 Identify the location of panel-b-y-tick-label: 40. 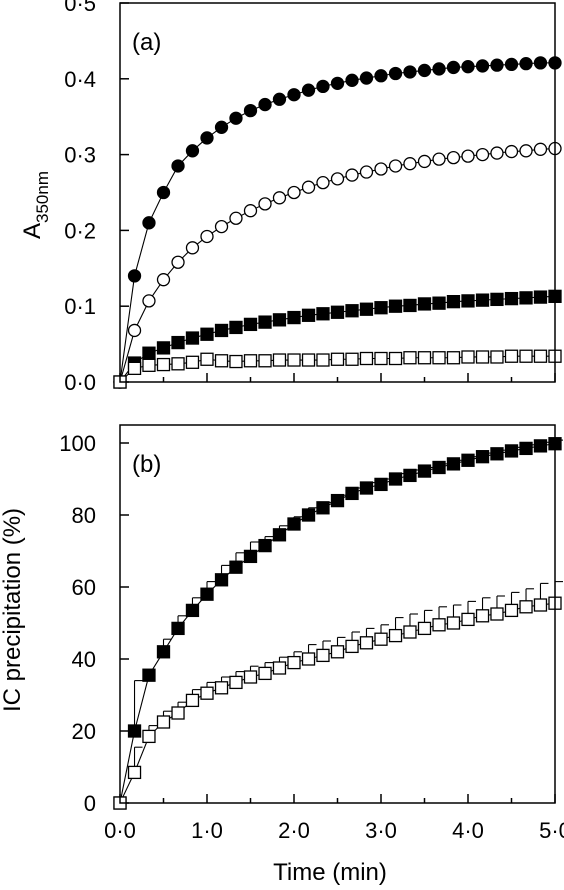
(84, 659).